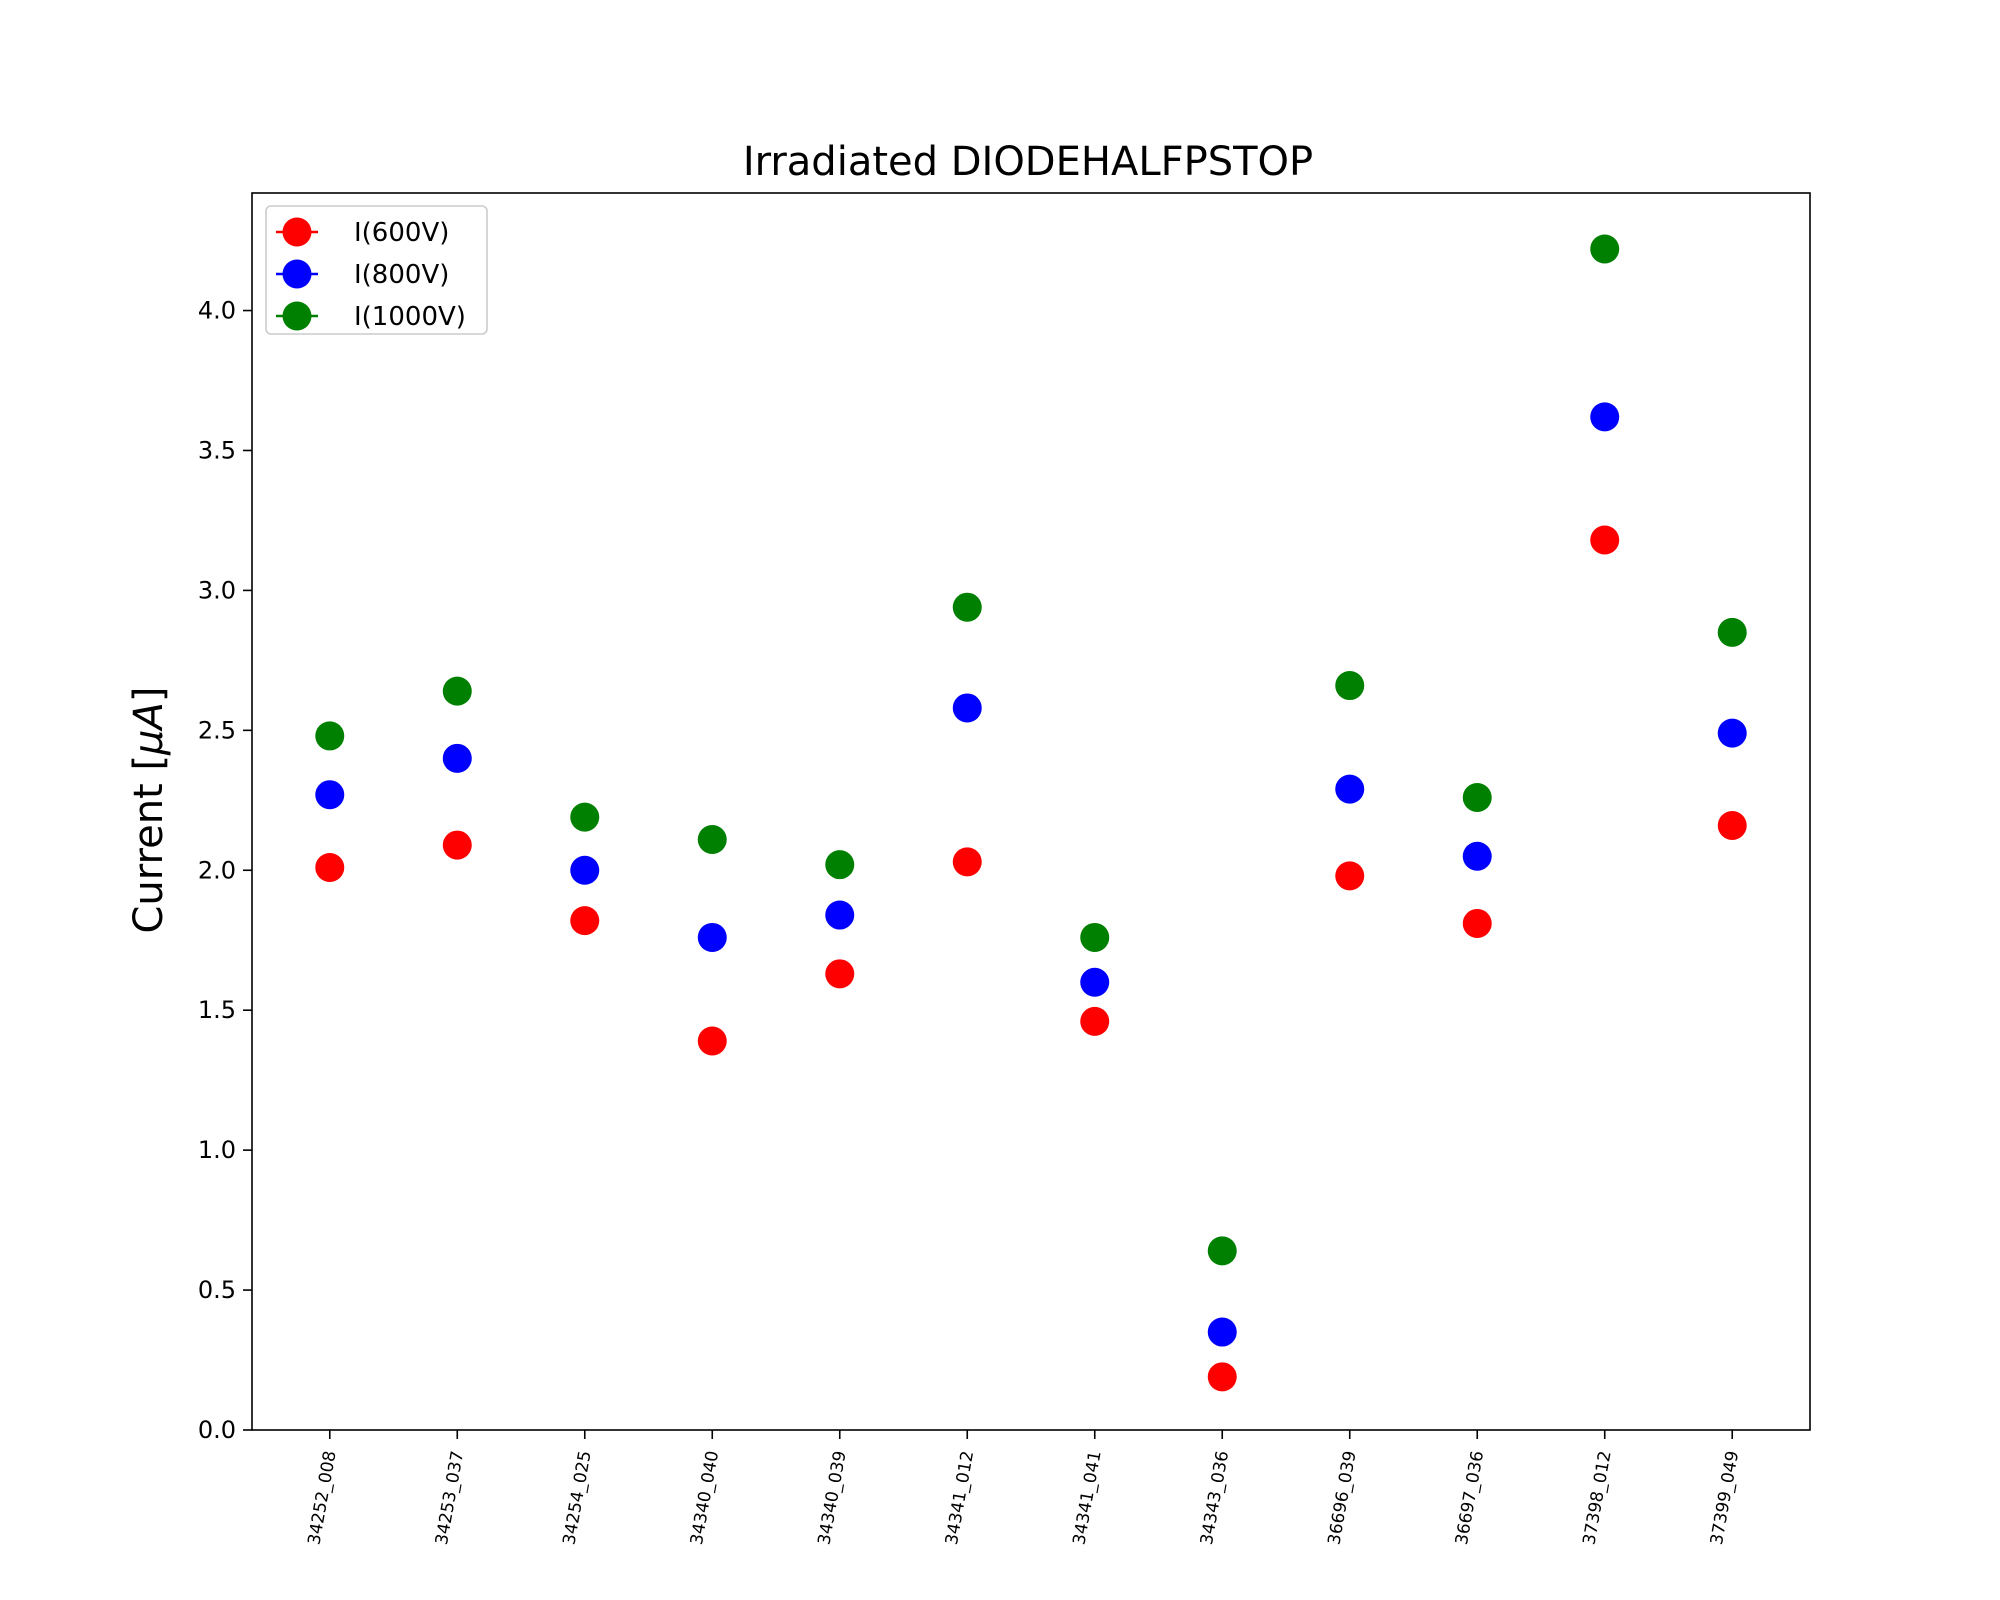 The image size is (2000, 1600). I want to click on x-tick-label: 34254_025, so click(577, 1497).